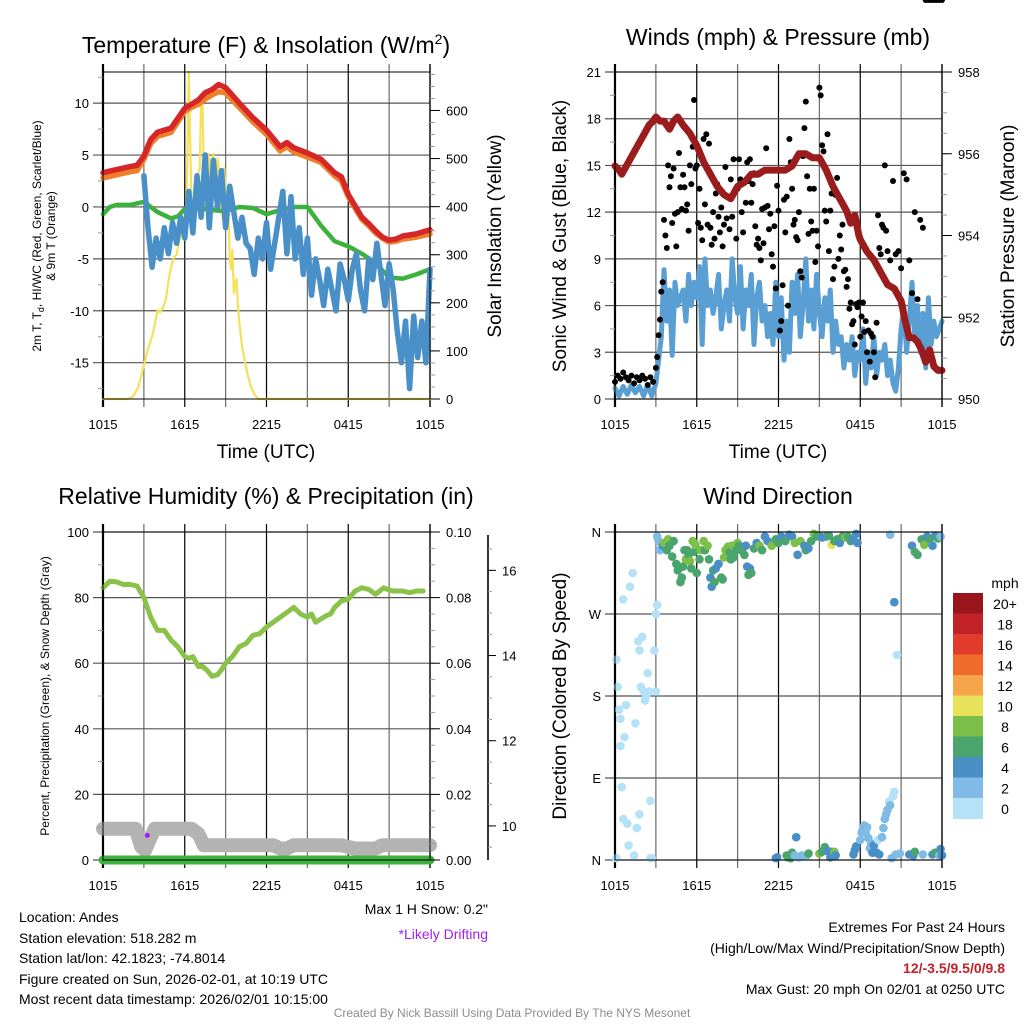 The height and width of the screenshot is (1024, 1024). Describe the element at coordinates (860, 885) in the screenshot. I see `x-tick-label: 0415` at that location.